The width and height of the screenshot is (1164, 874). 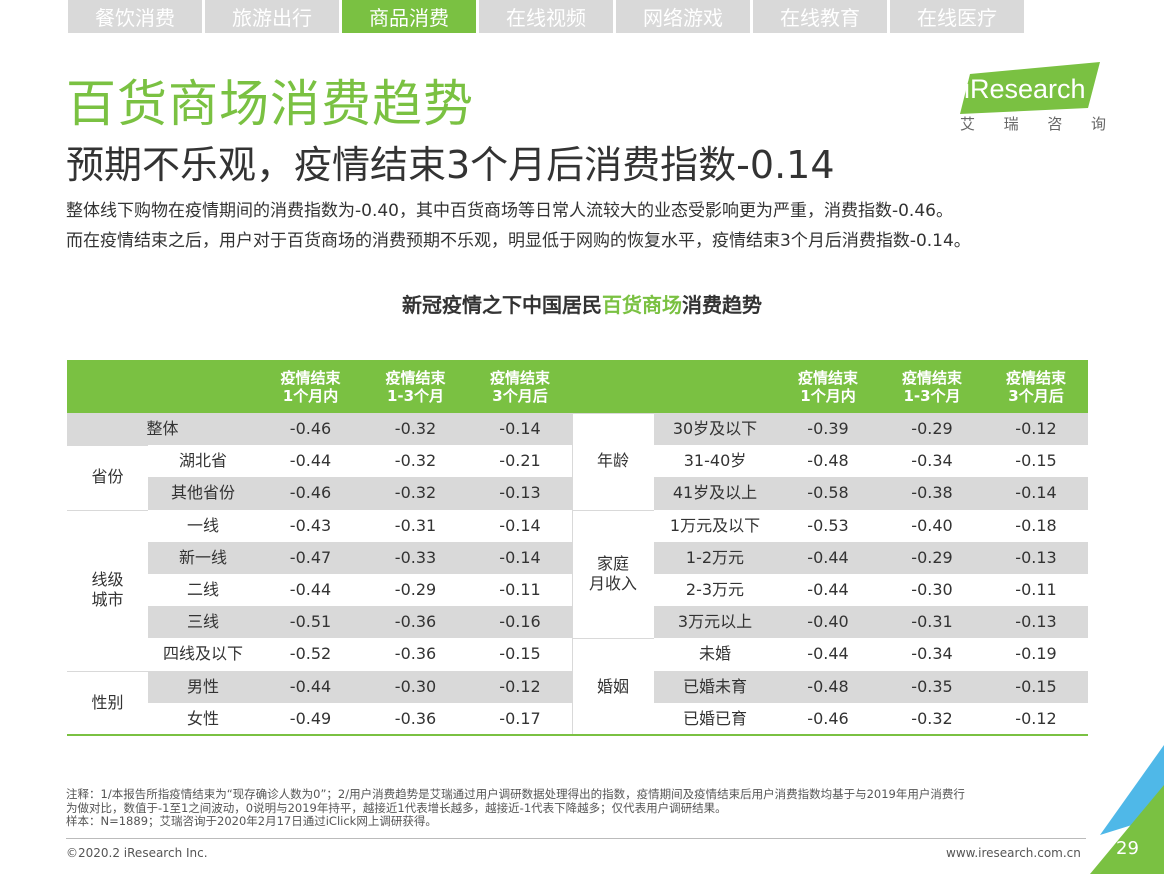 What do you see at coordinates (968, 124) in the screenshot?
I see `logo-cn-char: 艾` at bounding box center [968, 124].